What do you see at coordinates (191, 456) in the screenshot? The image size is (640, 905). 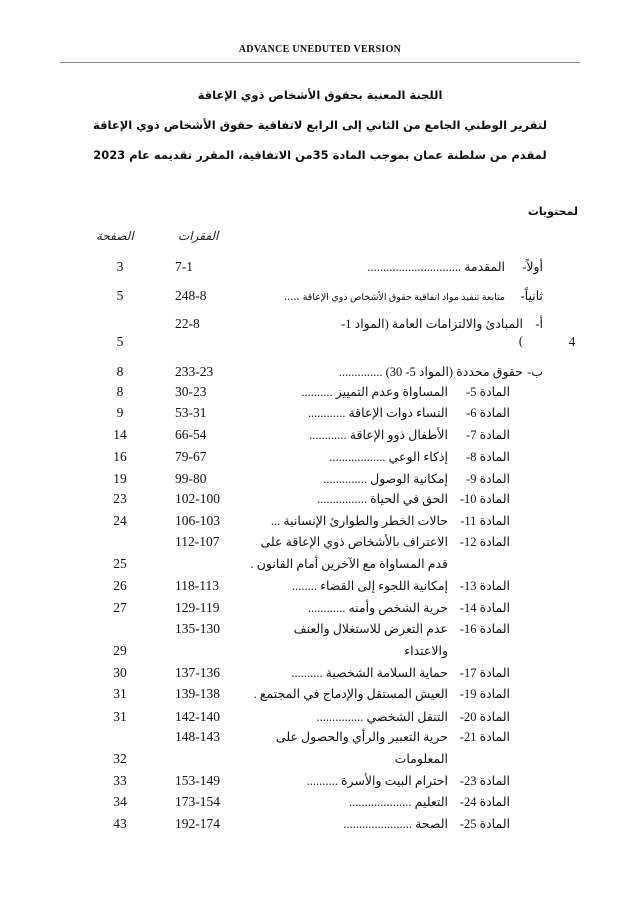 I see `entry-paragraphs: 79-67` at bounding box center [191, 456].